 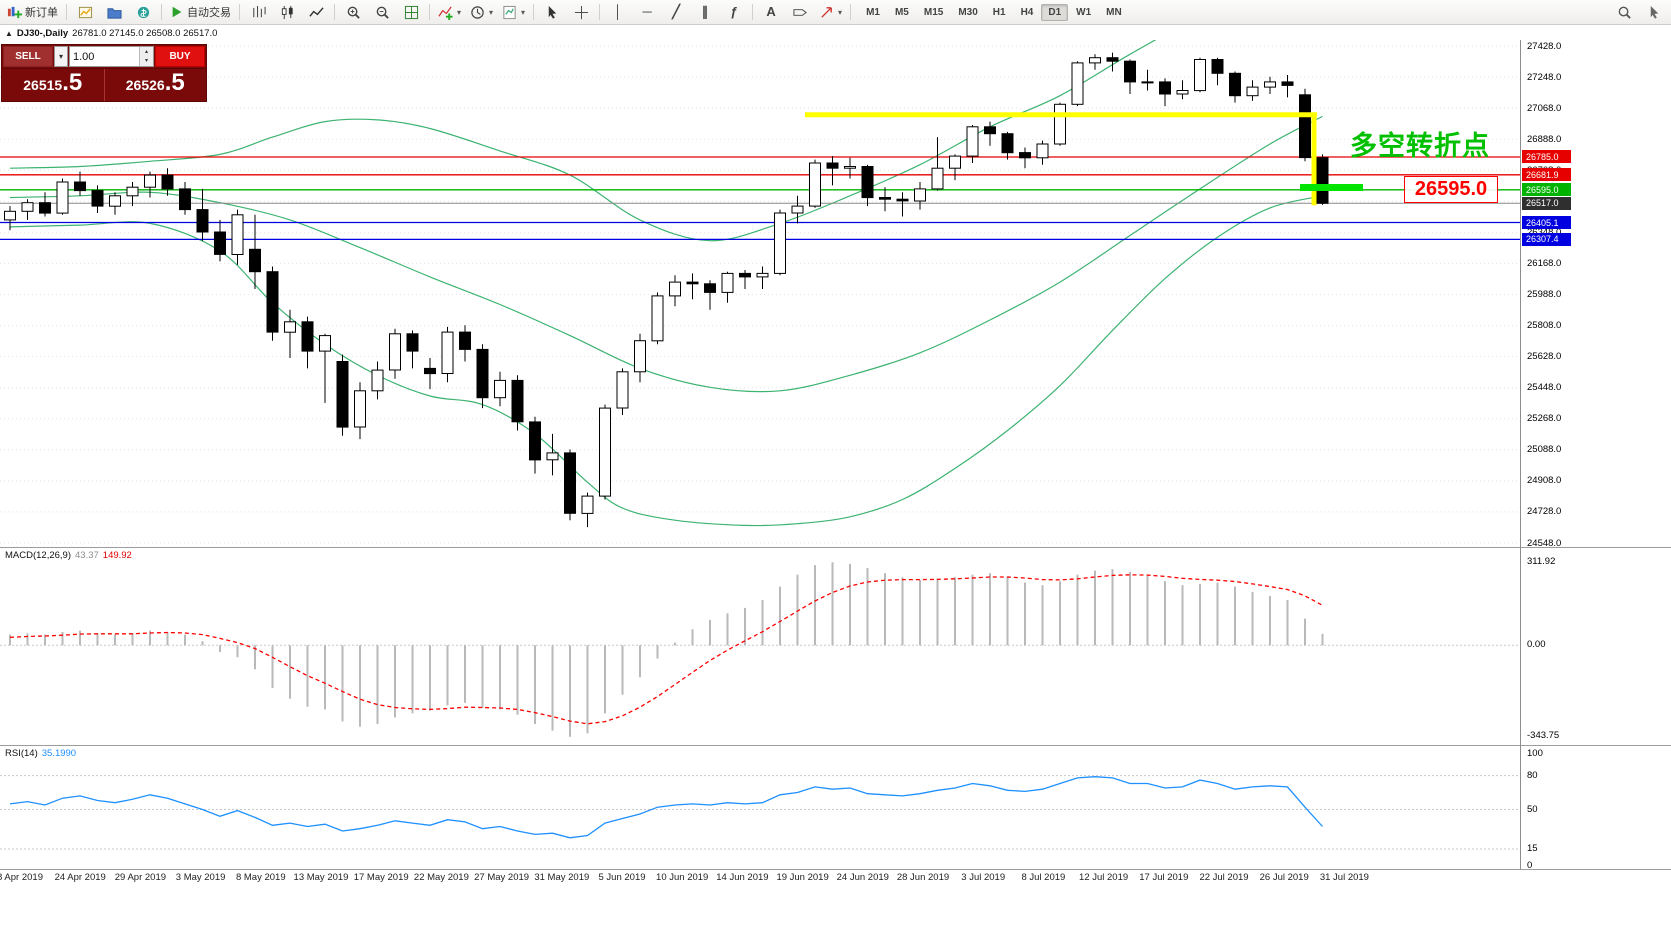 I want to click on text-tool-button: A, so click(x=771, y=12).